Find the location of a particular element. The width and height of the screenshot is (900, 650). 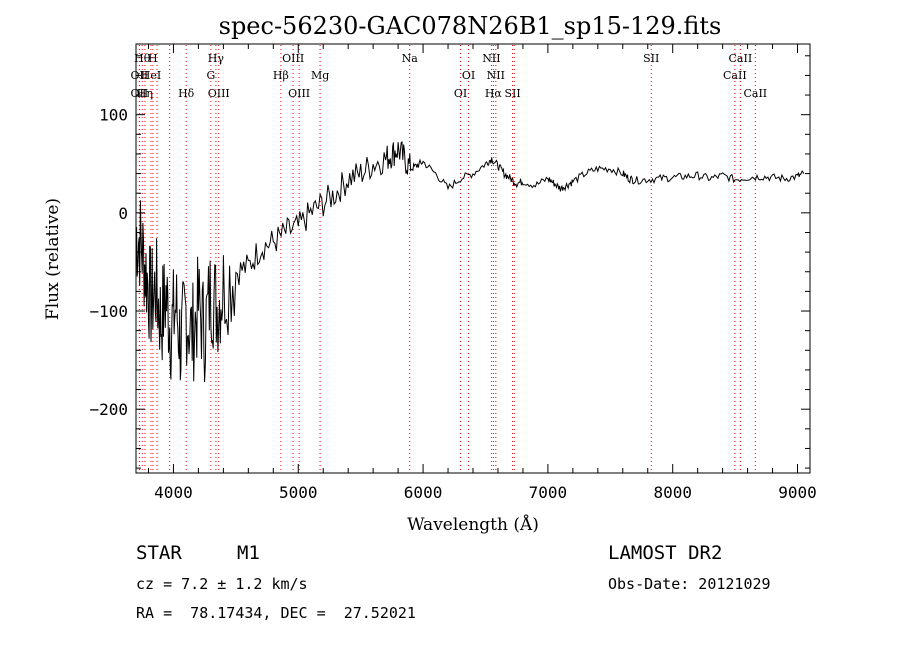

x-tick-label-2: 6000 is located at coordinates (423, 492).